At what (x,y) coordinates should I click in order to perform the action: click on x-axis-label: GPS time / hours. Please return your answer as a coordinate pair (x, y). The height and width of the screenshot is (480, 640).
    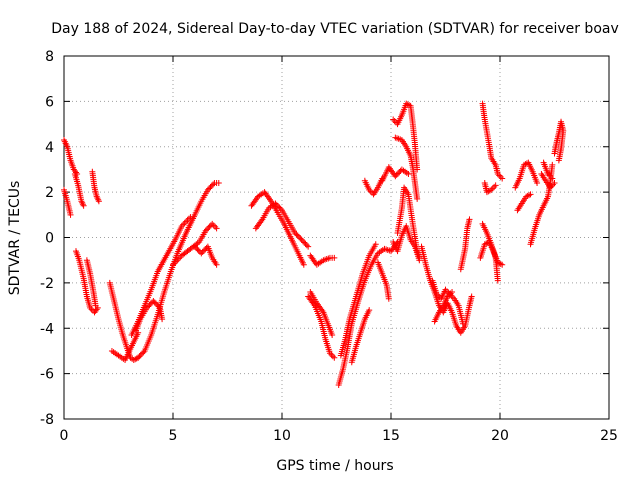
    Looking at the image, I should click on (334, 466).